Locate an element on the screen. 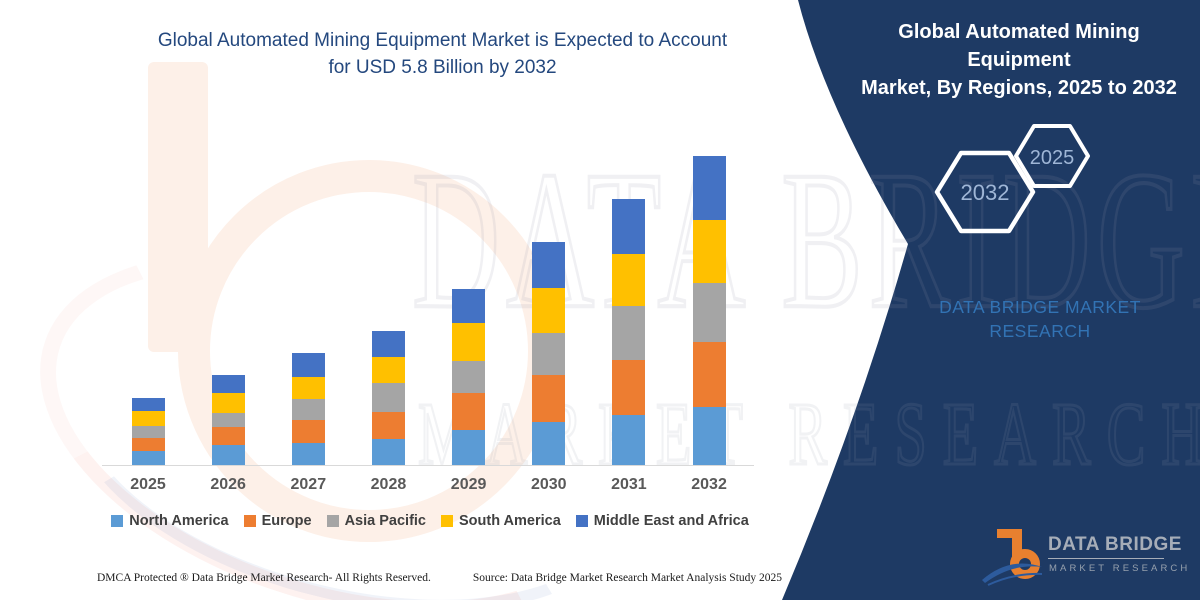 This screenshot has width=1200, height=600. bar-segment-2029-south-america is located at coordinates (469, 342).